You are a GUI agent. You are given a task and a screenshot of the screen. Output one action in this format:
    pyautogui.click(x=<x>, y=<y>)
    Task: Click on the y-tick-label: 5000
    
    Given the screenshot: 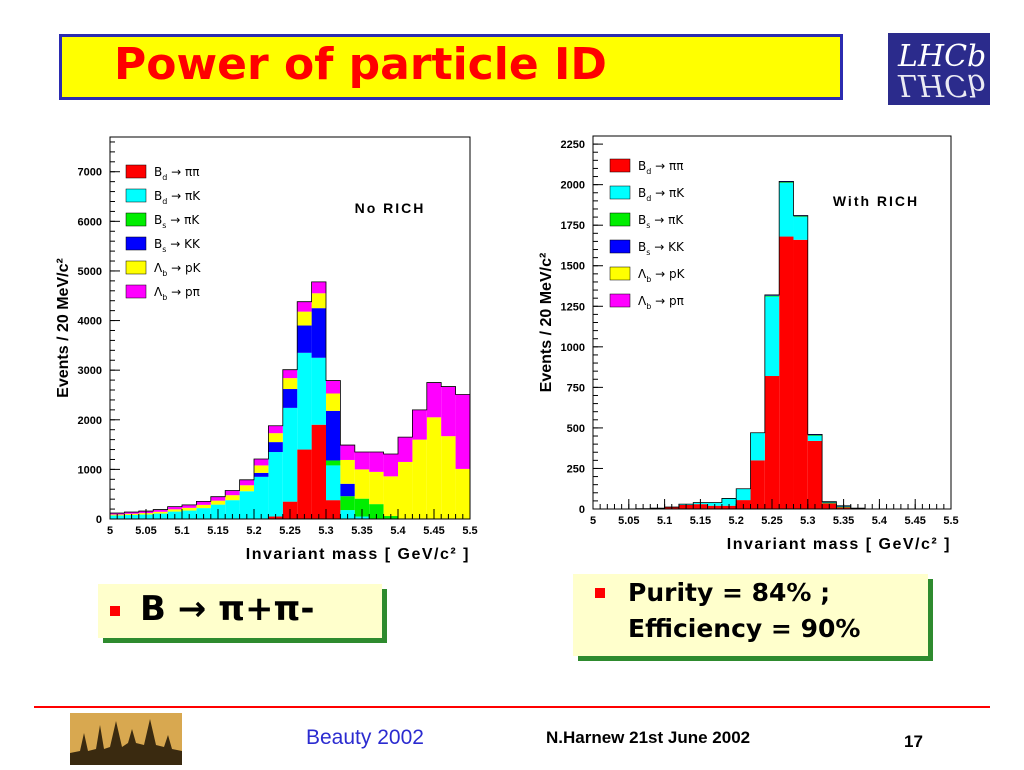 What is the action you would take?
    pyautogui.click(x=90, y=272)
    